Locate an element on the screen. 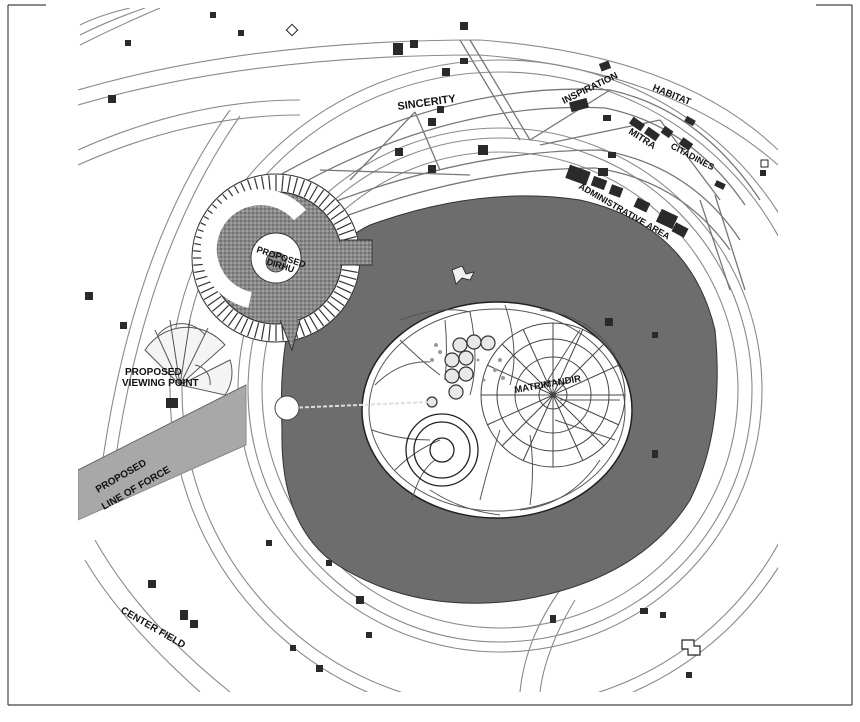 The height and width of the screenshot is (722, 860). bridge is located at coordinates (352, 408).